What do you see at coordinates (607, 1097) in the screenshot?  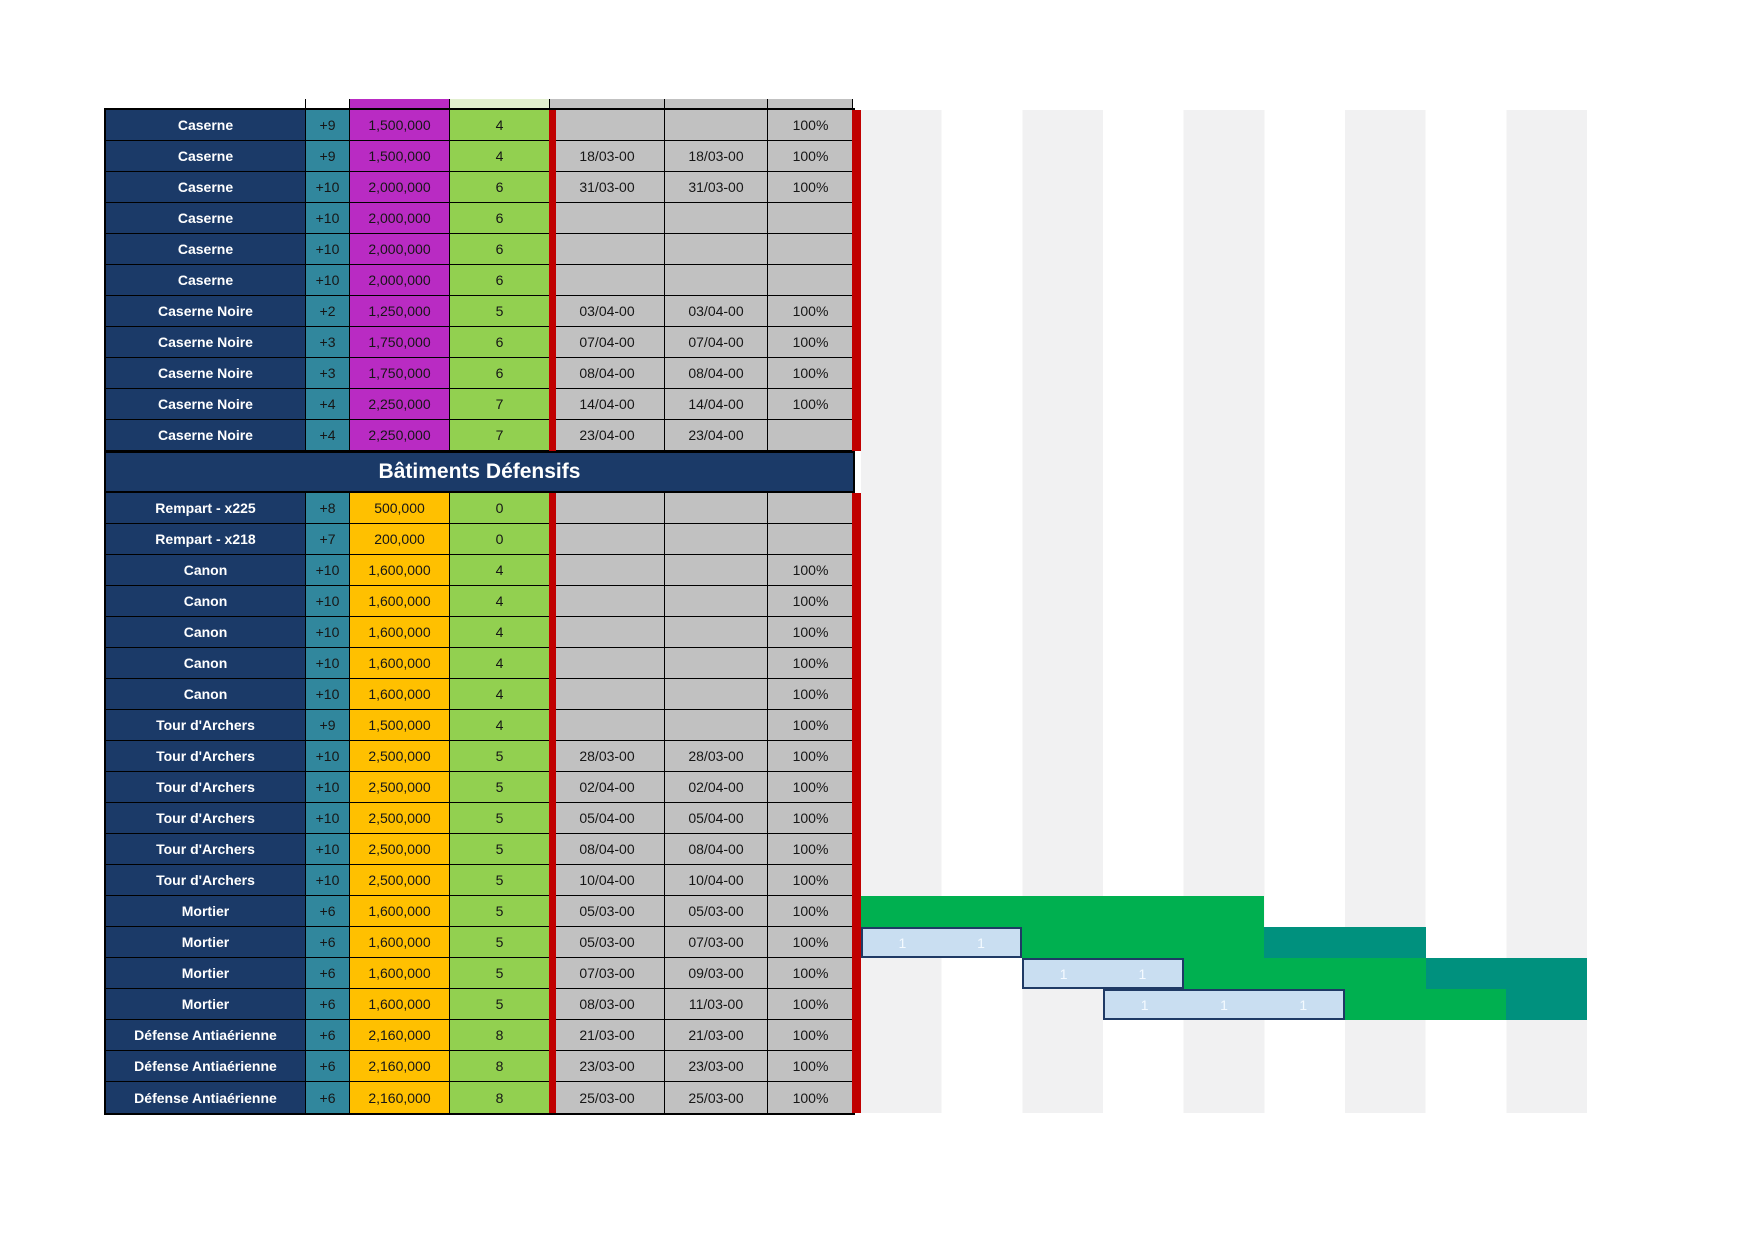 I see `start-date-cell: 25/03-00` at bounding box center [607, 1097].